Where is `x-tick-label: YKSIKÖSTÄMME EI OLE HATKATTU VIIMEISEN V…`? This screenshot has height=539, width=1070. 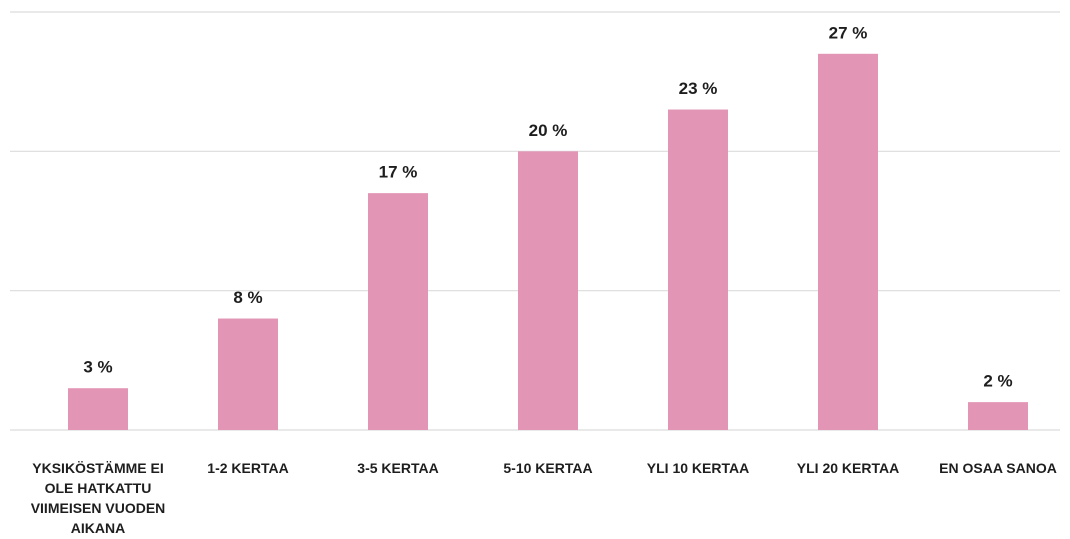
x-tick-label: YKSIKÖSTÄMME EI OLE HATKATTU VIIMEISEN V… is located at coordinates (98, 498).